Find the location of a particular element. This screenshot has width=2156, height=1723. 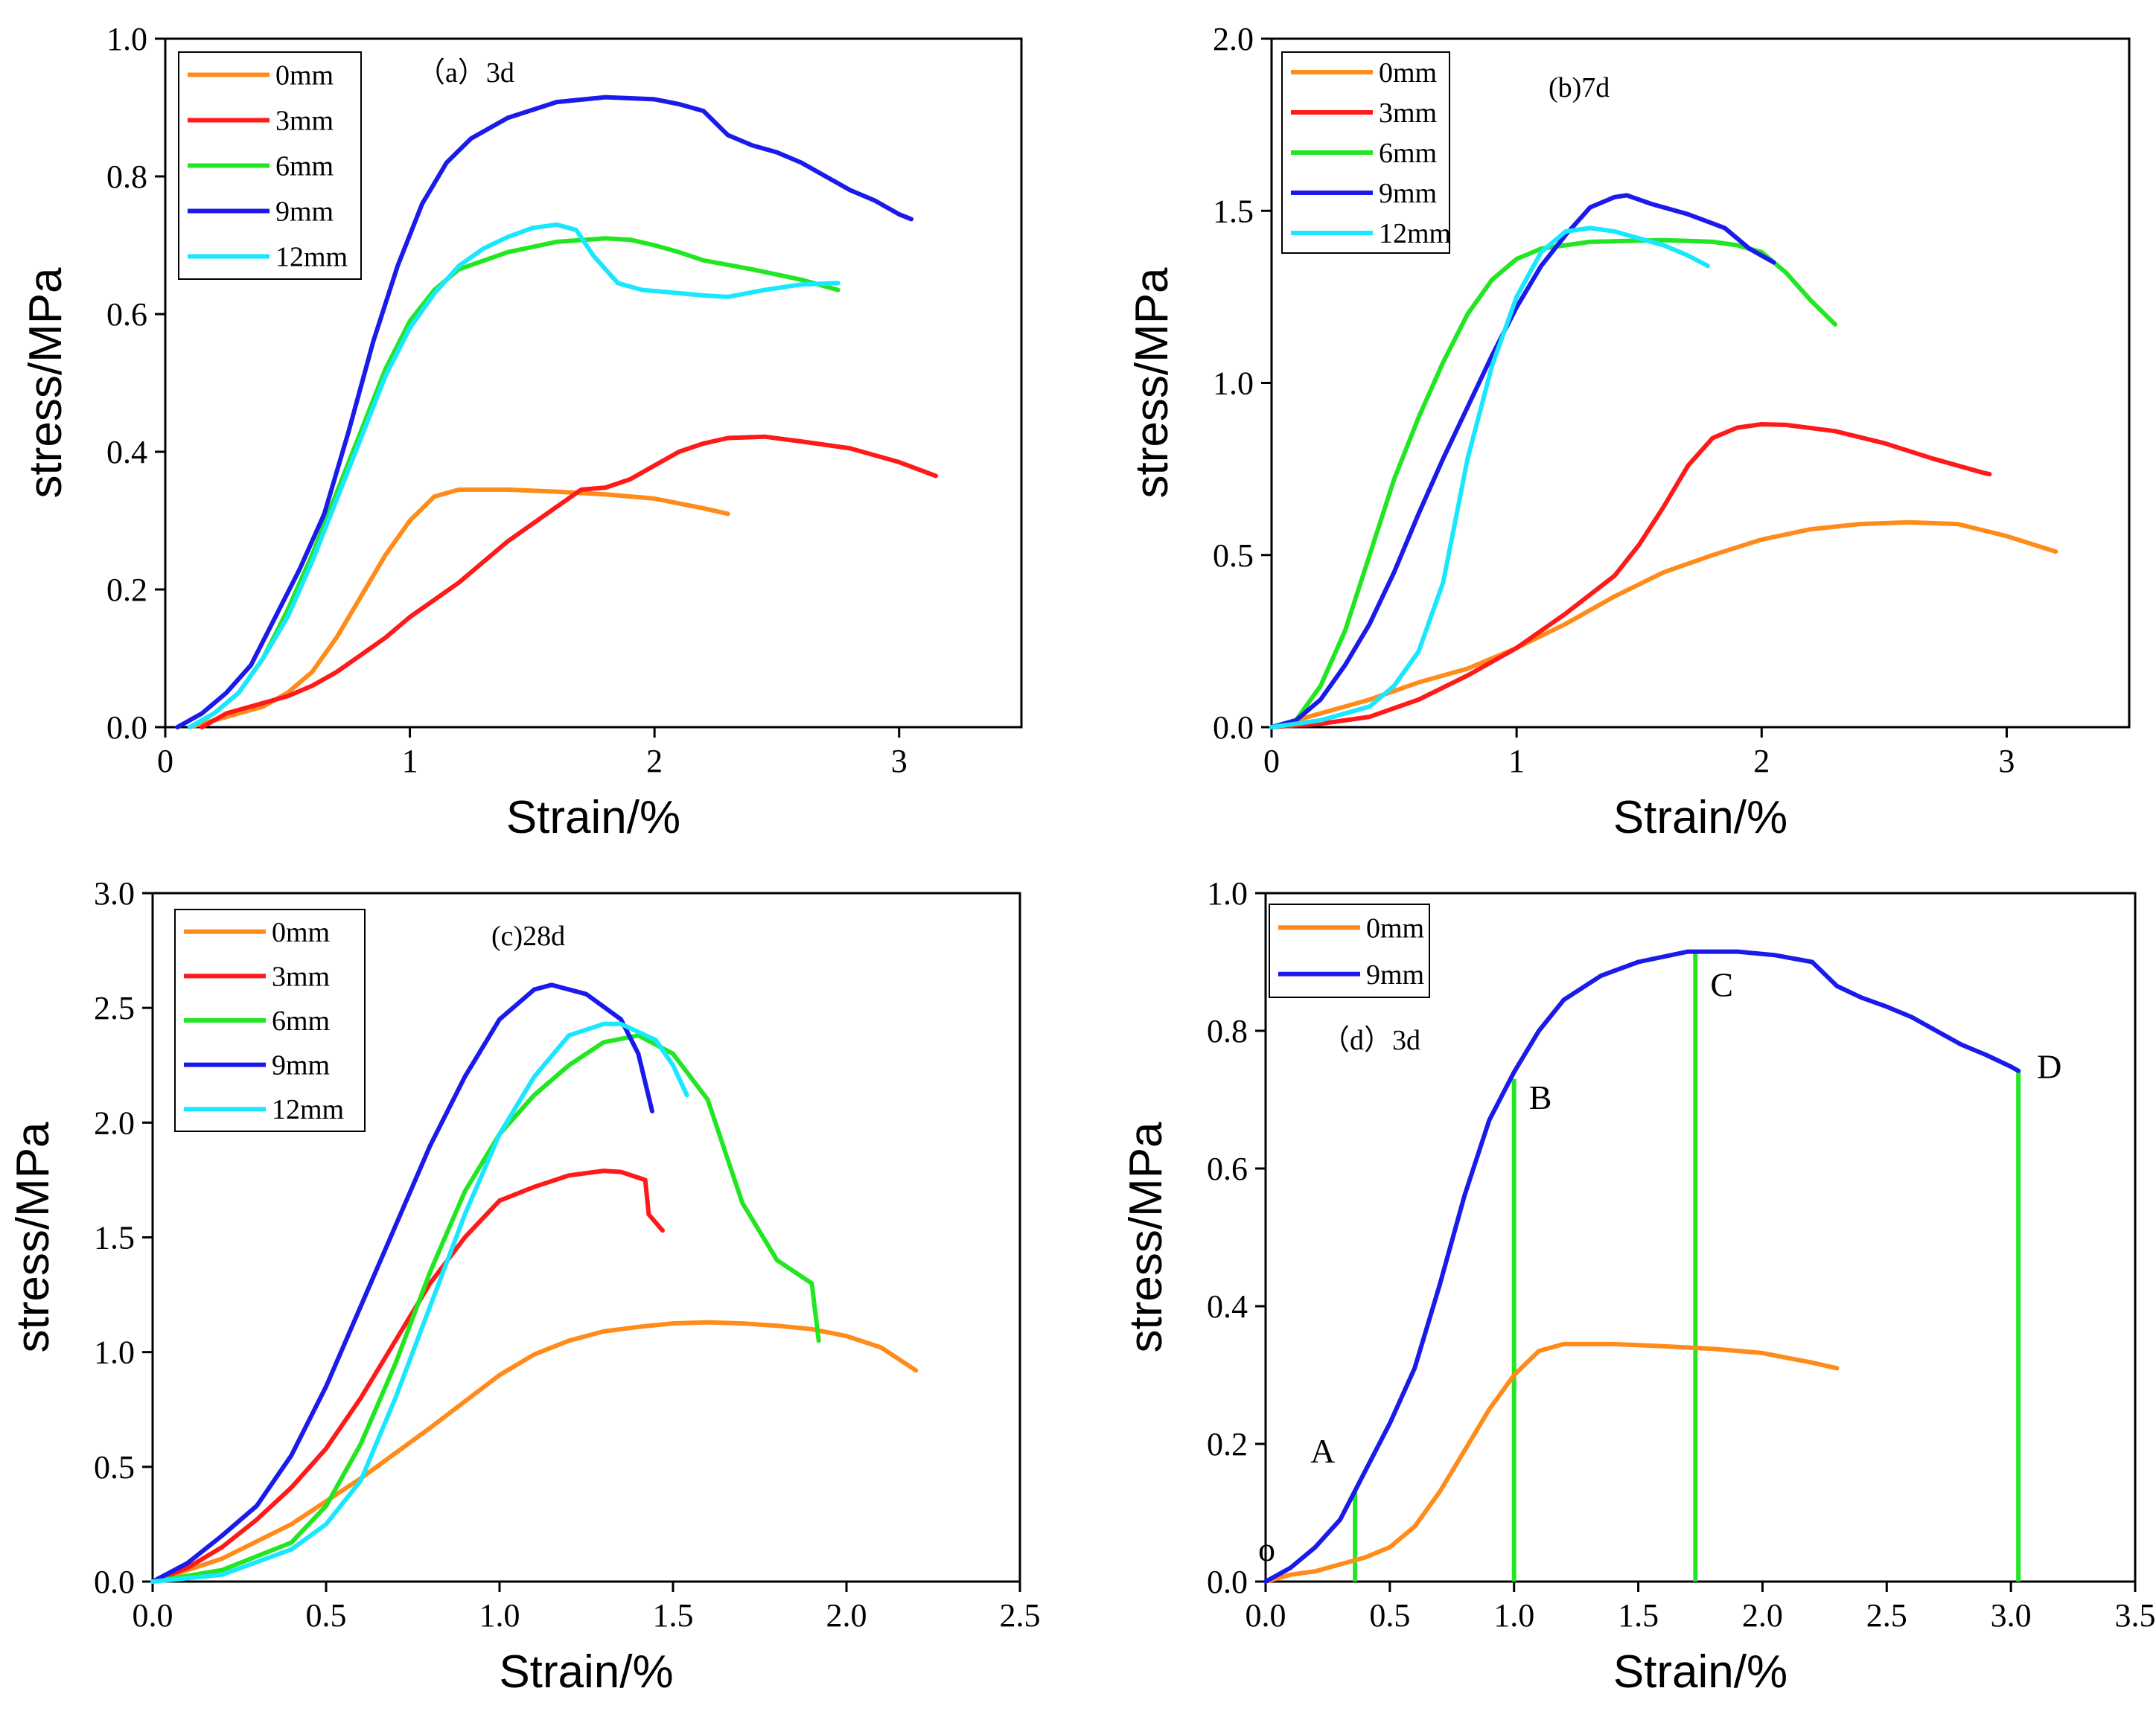

guide-label-A: A is located at coordinates (1323, 1451).